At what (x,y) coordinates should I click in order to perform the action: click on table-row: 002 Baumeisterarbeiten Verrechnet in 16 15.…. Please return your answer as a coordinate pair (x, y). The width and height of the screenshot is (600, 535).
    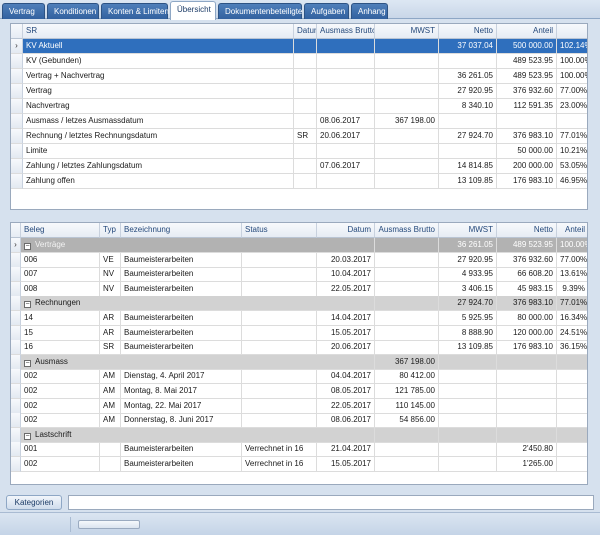
    Looking at the image, I should click on (299, 464).